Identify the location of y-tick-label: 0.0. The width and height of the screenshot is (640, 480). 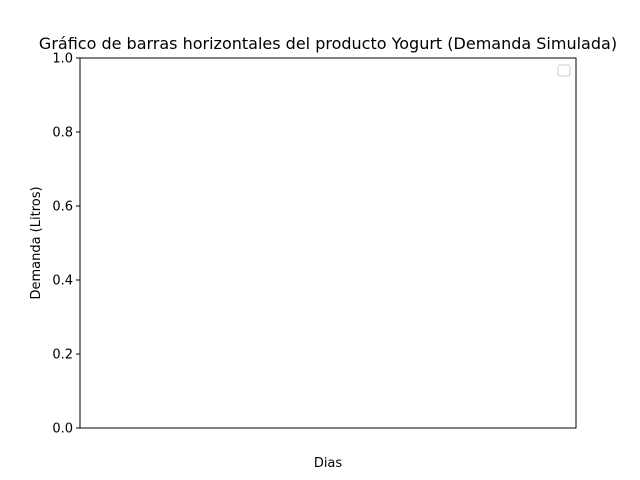
(62, 429).